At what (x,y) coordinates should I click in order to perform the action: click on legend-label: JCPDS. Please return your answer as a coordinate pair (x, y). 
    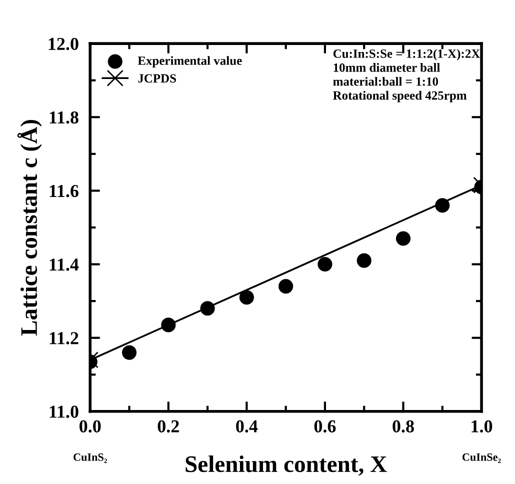
    Looking at the image, I should click on (157, 78).